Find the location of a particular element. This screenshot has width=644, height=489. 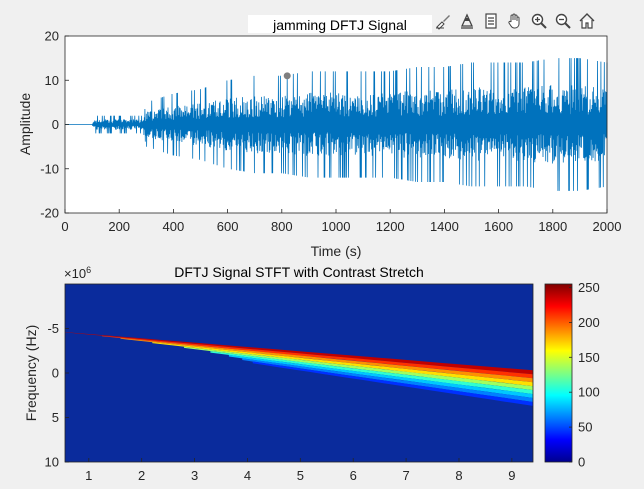

x-tick-label: 8 is located at coordinates (458, 475).